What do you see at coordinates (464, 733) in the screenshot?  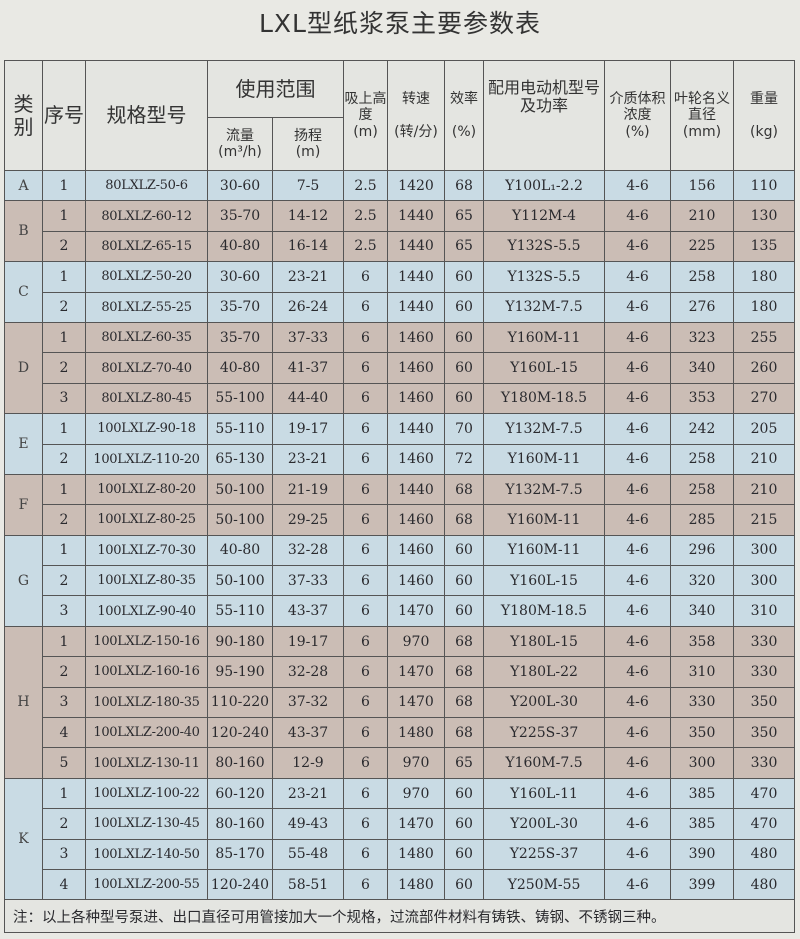 I see `cell-efficiency: 68` at bounding box center [464, 733].